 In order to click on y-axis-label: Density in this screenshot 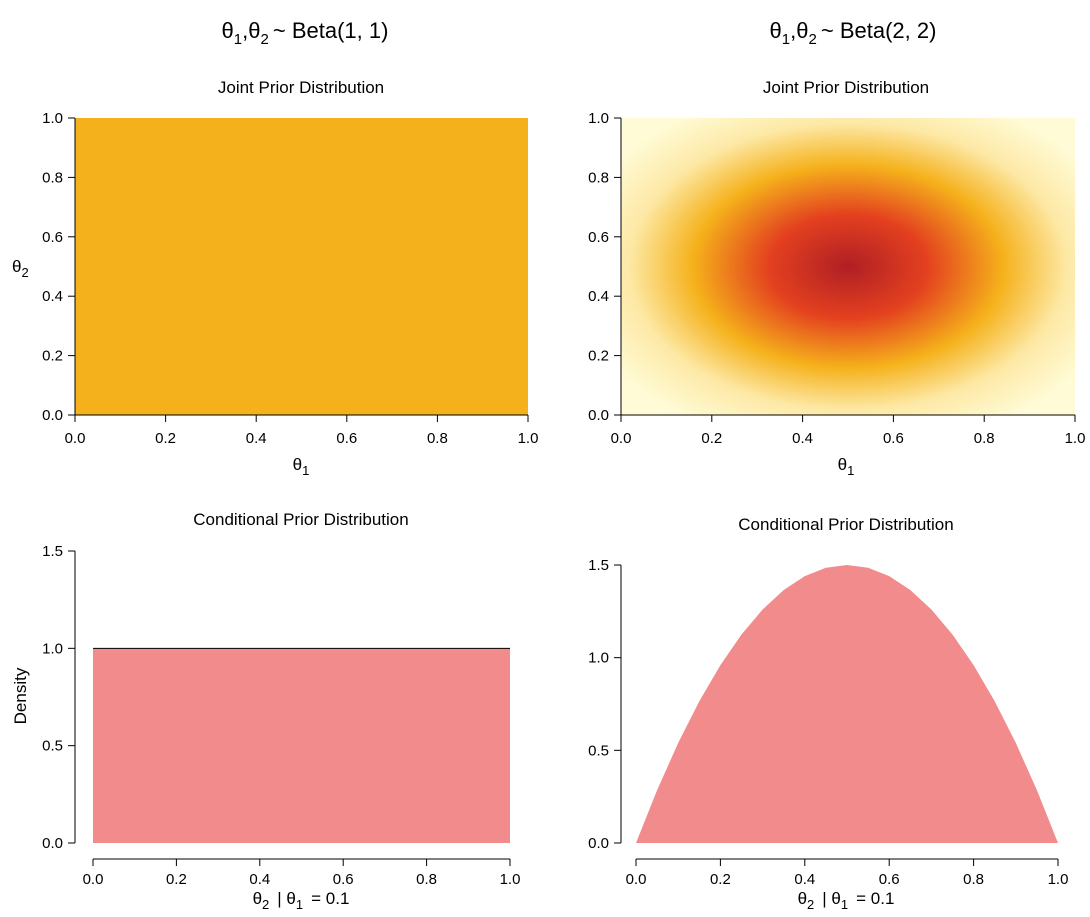, I will do `click(20, 695)`.